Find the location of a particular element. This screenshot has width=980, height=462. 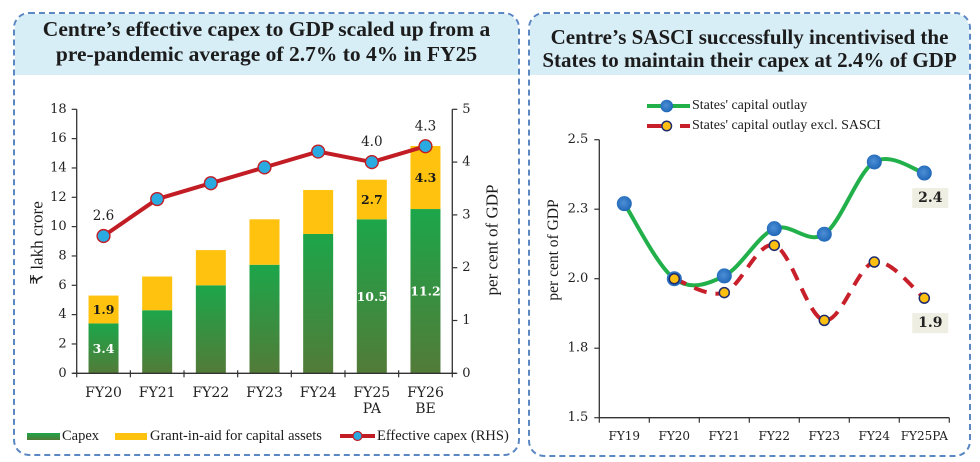

capex-swatch-icon is located at coordinates (43, 436).